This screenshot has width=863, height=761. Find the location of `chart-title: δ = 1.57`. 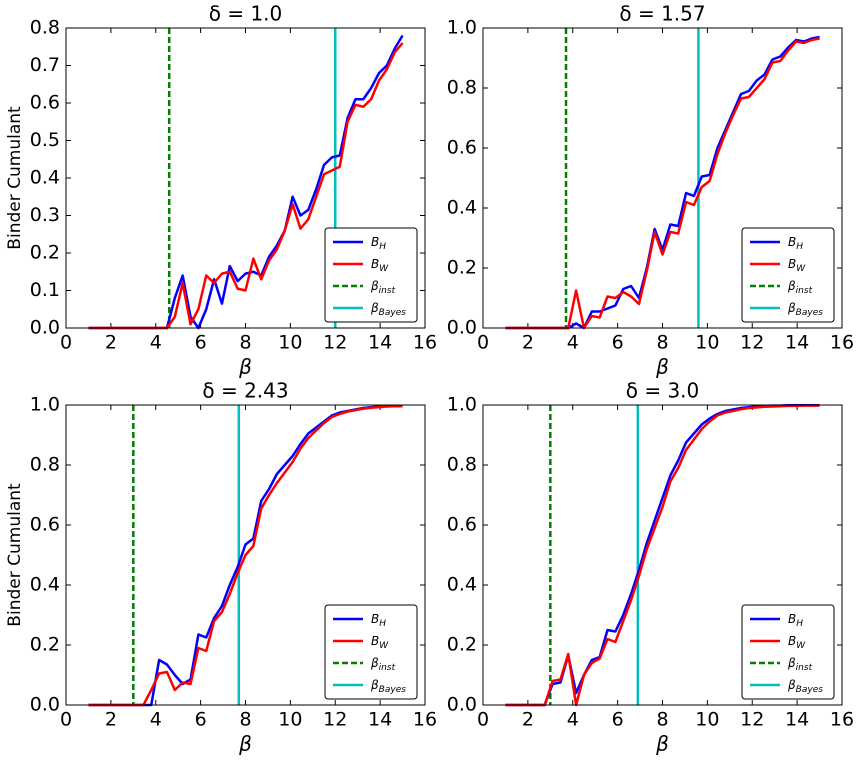

chart-title: δ = 1.57 is located at coordinates (662, 14).